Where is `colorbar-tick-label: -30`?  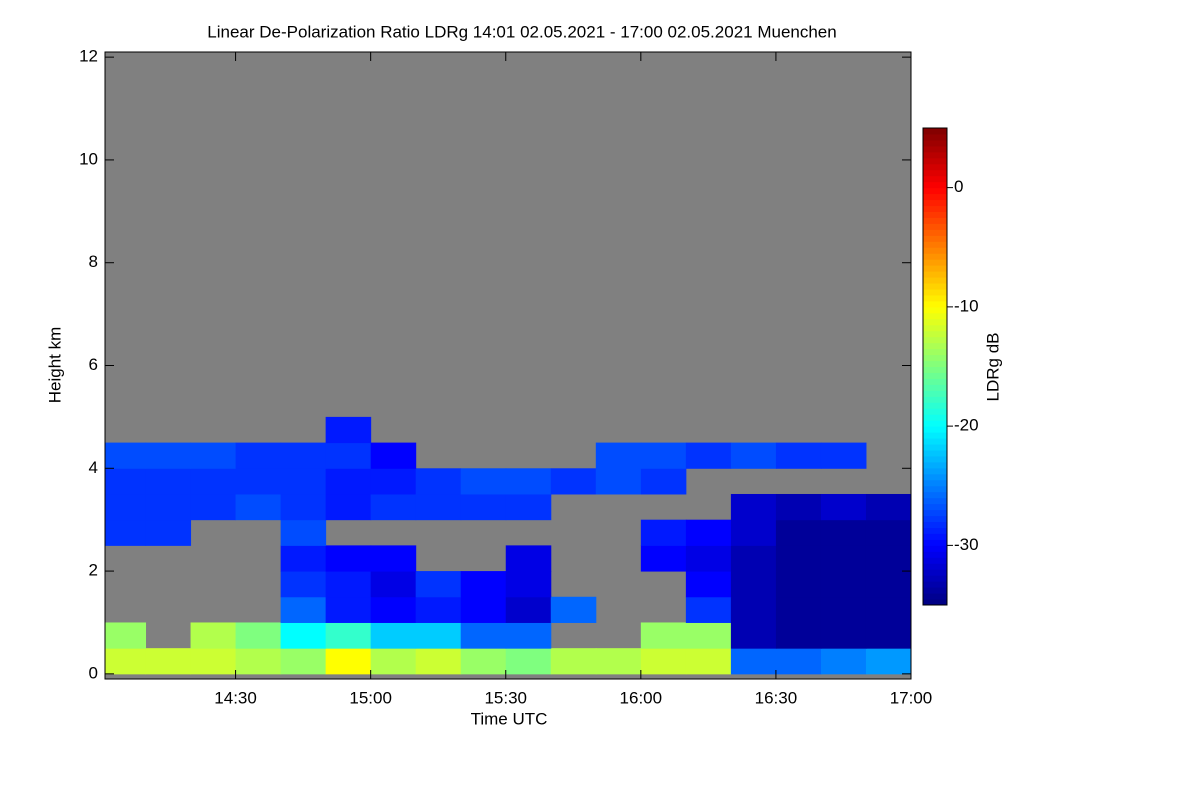
colorbar-tick-label: -30 is located at coordinates (966, 544).